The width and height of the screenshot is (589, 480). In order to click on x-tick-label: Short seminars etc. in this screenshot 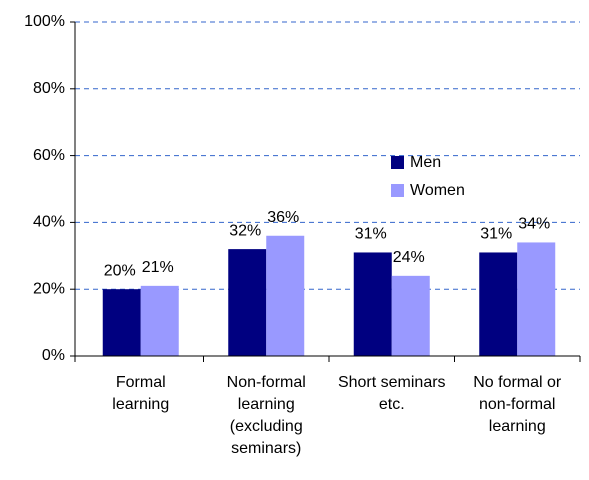, I will do `click(391, 393)`.